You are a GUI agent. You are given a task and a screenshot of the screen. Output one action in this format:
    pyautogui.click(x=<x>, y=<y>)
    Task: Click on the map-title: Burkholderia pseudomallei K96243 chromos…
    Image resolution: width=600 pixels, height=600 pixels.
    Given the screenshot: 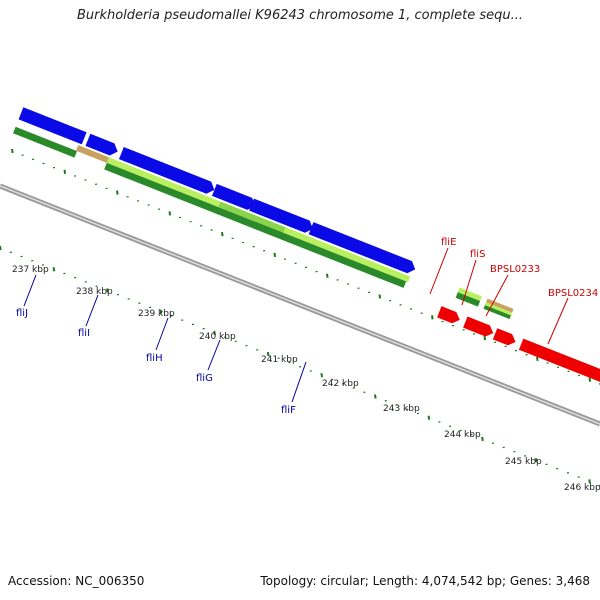 What is the action you would take?
    pyautogui.click(x=300, y=15)
    